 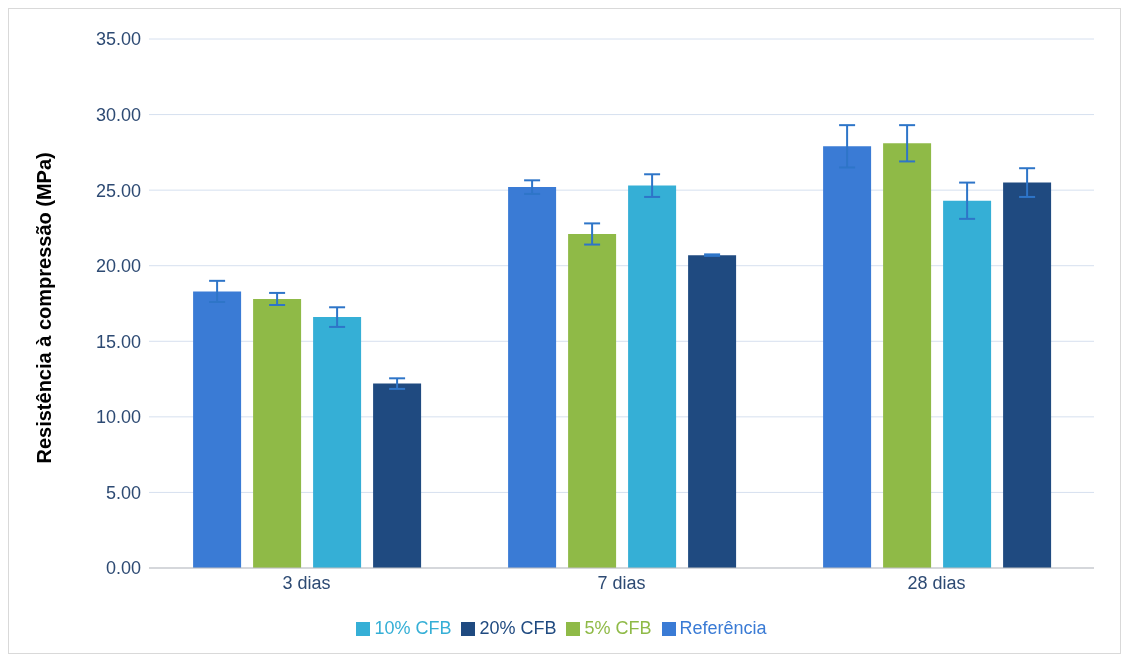 What do you see at coordinates (306, 582) in the screenshot?
I see `x-tick-label: 3 dias` at bounding box center [306, 582].